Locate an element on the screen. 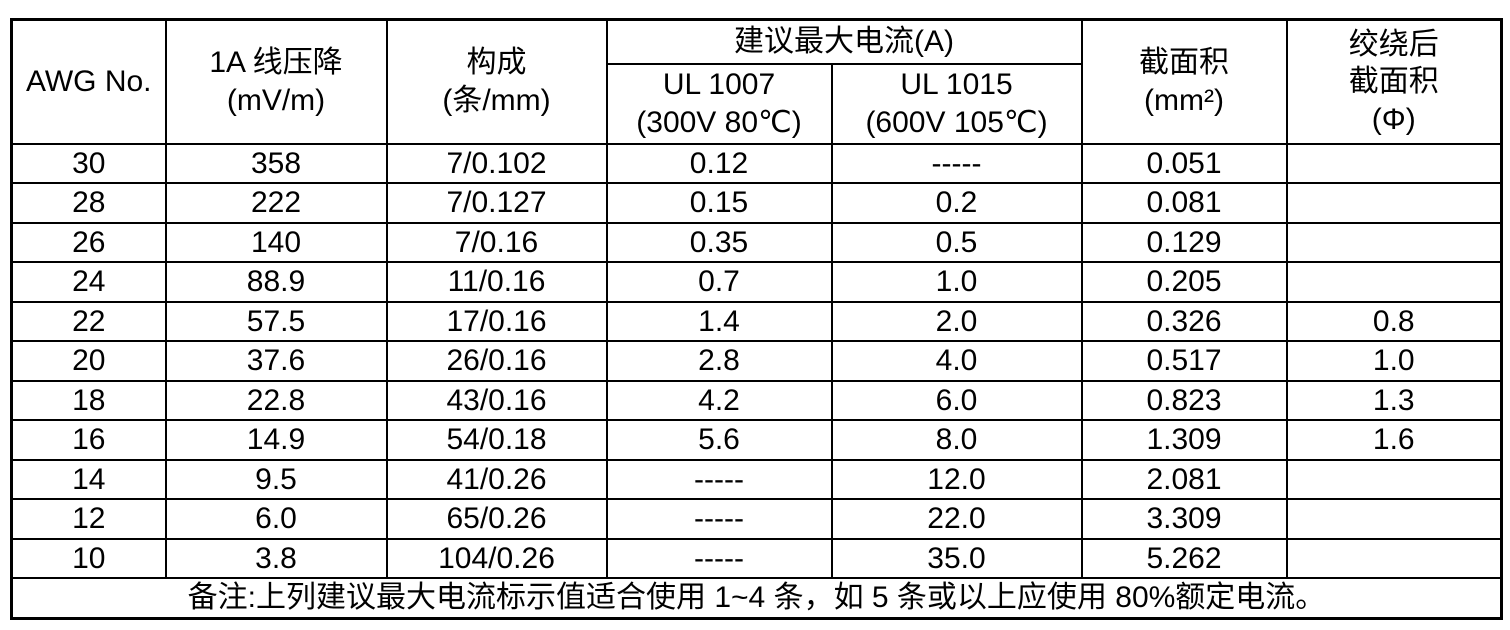 This screenshot has height=630, width=1510. table-row-awg-16: 16 14.9 54/0.18 5.6 8.0 1.309 1.6 is located at coordinates (756, 440).